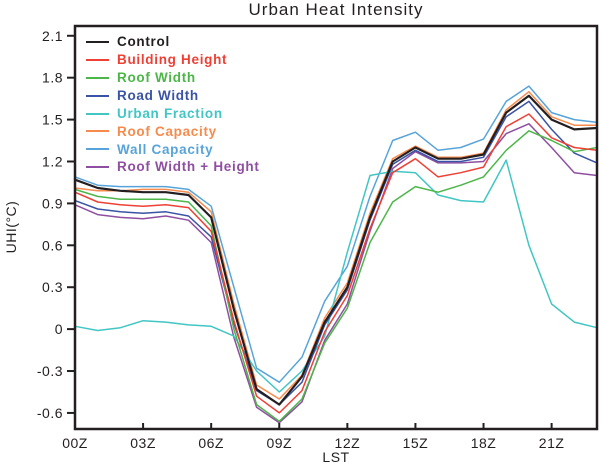 This screenshot has height=467, width=601. Describe the element at coordinates (348, 443) in the screenshot. I see `x-tick-label: 12Z` at that location.